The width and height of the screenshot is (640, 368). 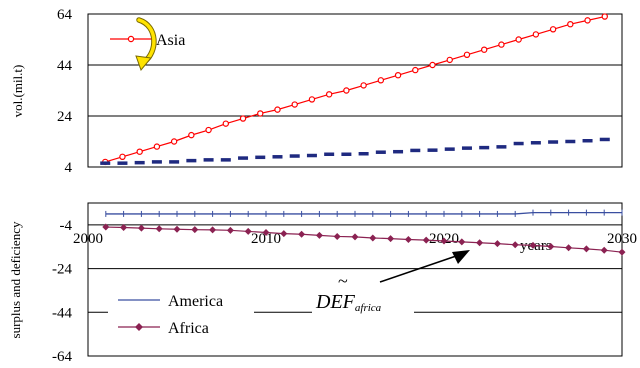 I want to click on top-y-tick-label: 4, so click(x=69, y=168).